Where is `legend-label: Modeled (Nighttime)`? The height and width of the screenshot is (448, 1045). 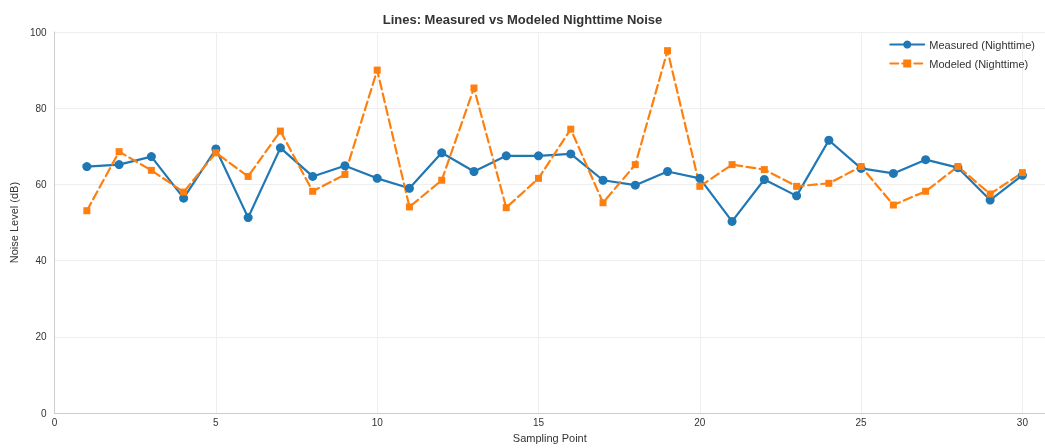
legend-label: Modeled (Nighttime) is located at coordinates (979, 63).